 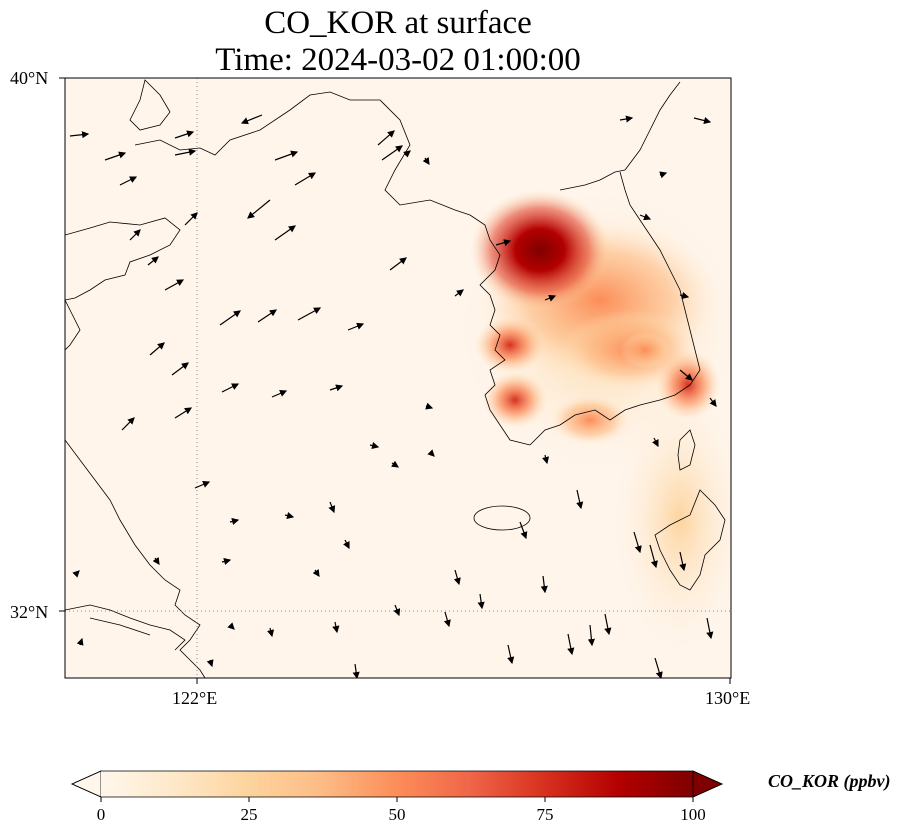 What do you see at coordinates (515, 400) in the screenshot?
I see `co-field-mokpo` at bounding box center [515, 400].